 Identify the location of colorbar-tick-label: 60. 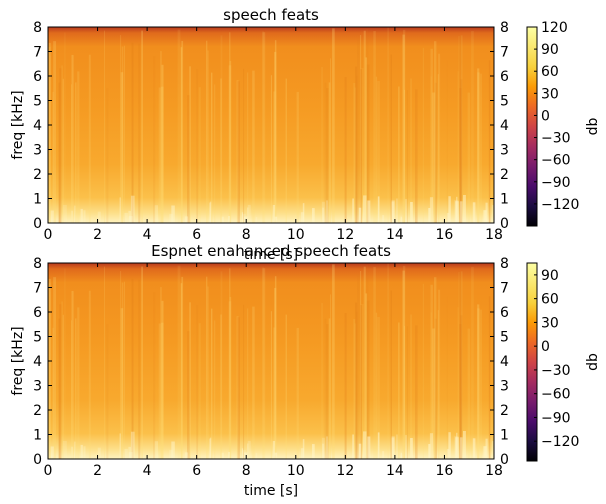
(550, 72).